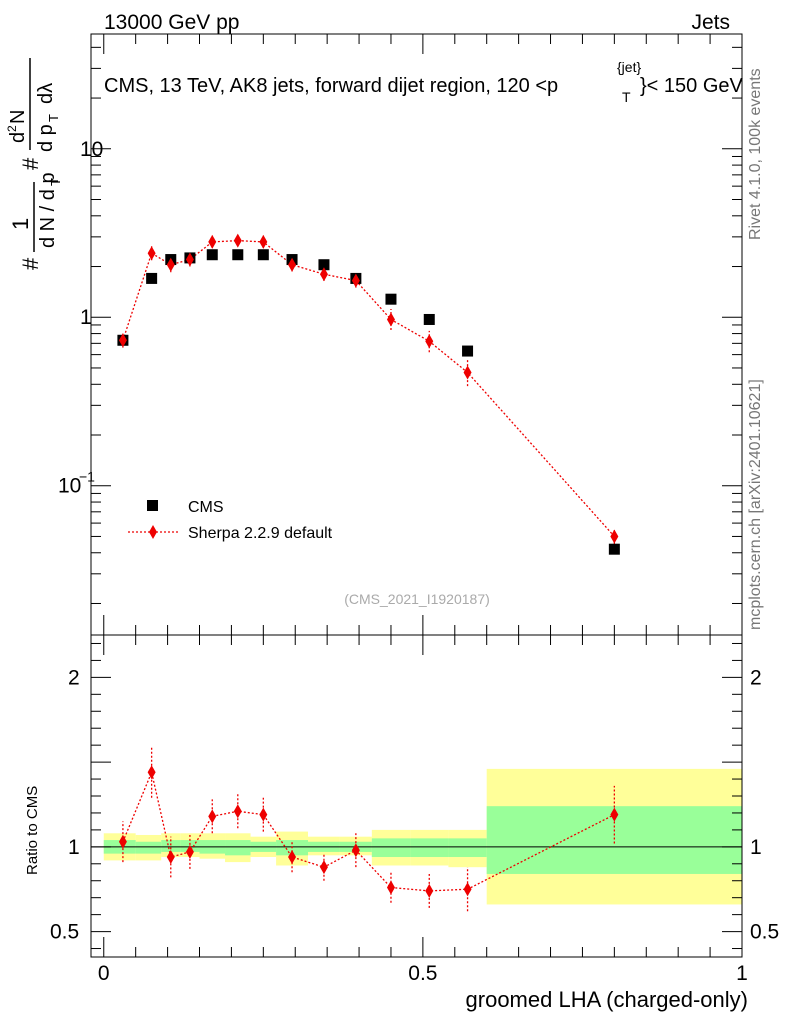  Describe the element at coordinates (152, 505) in the screenshot. I see `legend-data-marker` at that location.